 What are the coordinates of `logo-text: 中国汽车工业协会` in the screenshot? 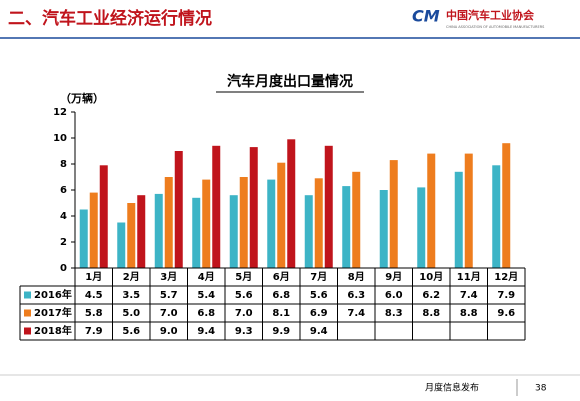 It's located at (490, 15).